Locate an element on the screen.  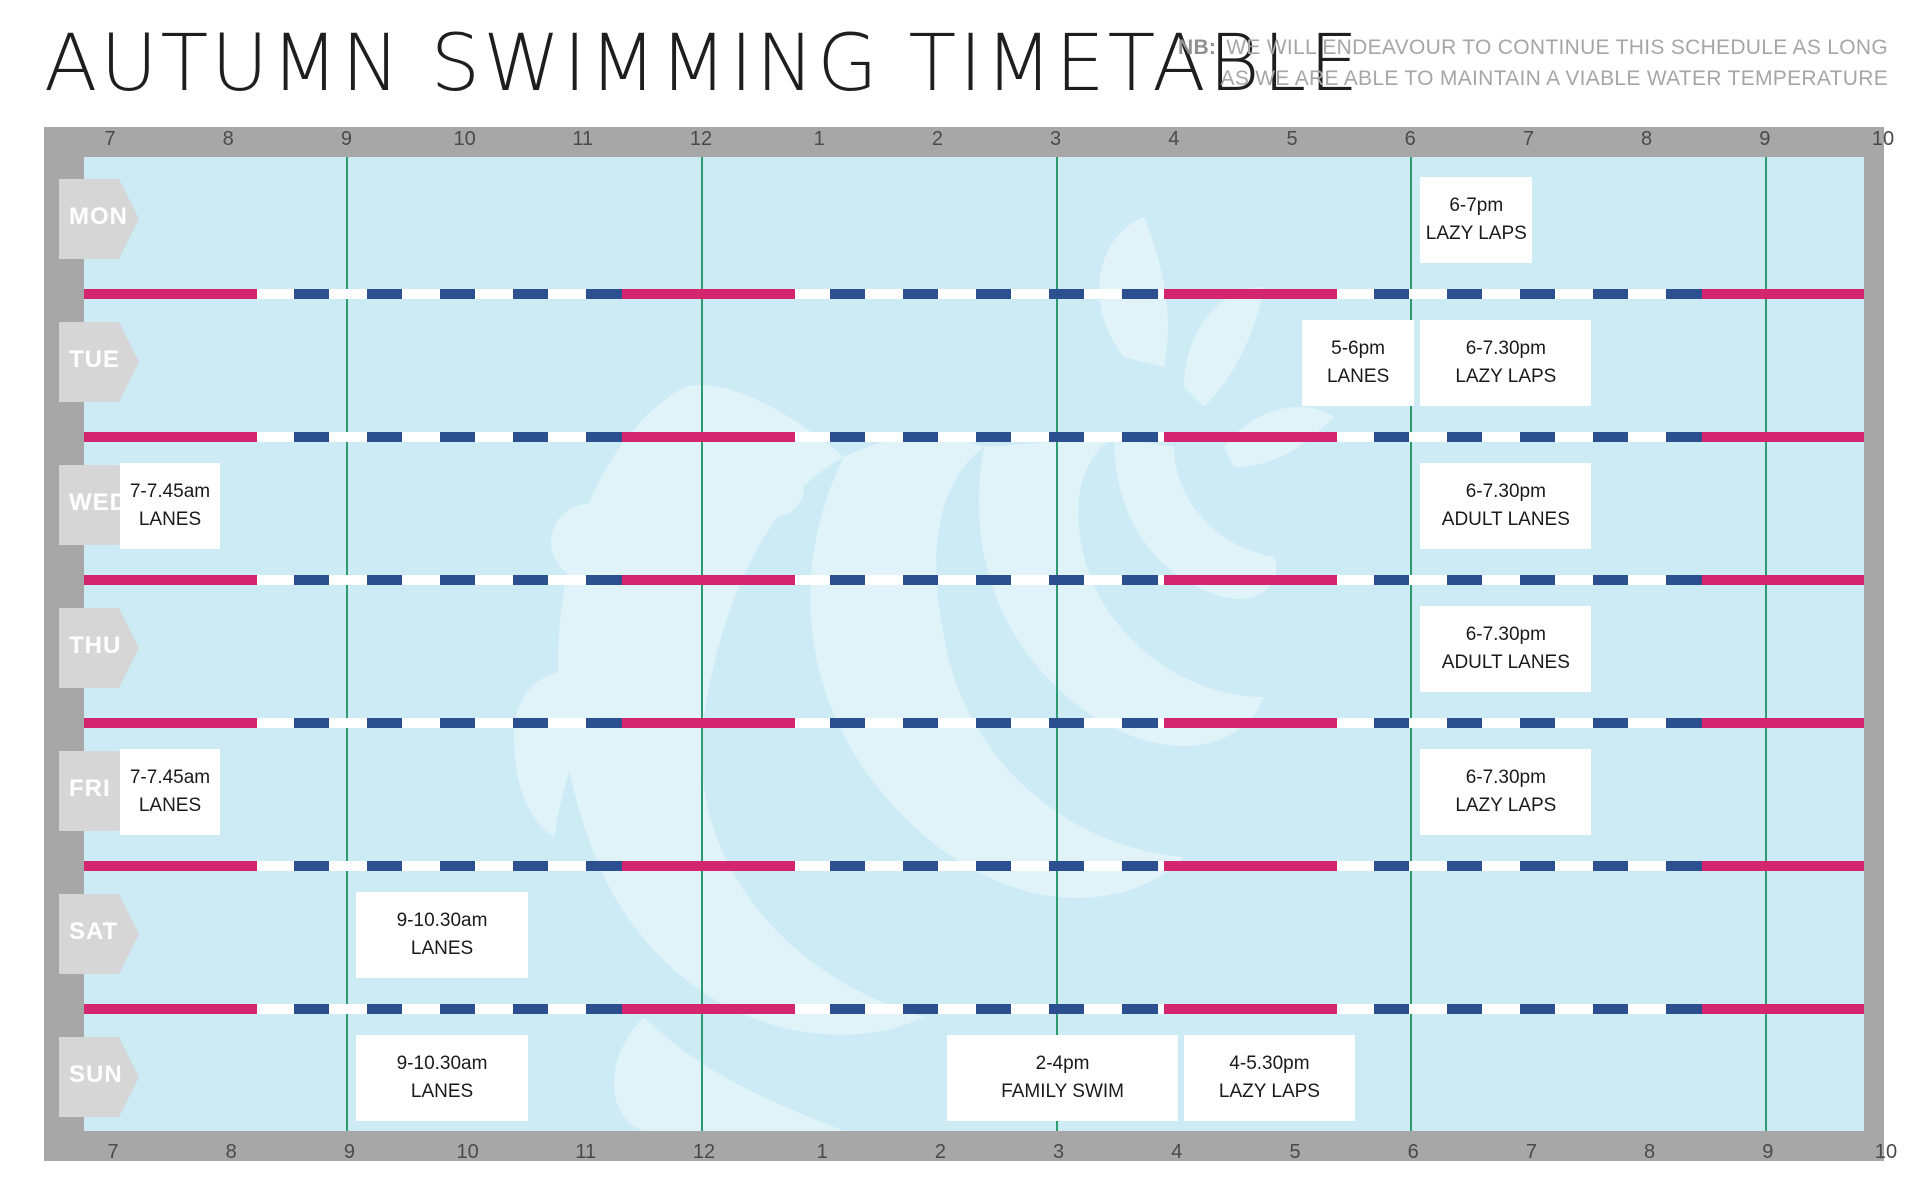
day-label: TUE is located at coordinates (94, 359).